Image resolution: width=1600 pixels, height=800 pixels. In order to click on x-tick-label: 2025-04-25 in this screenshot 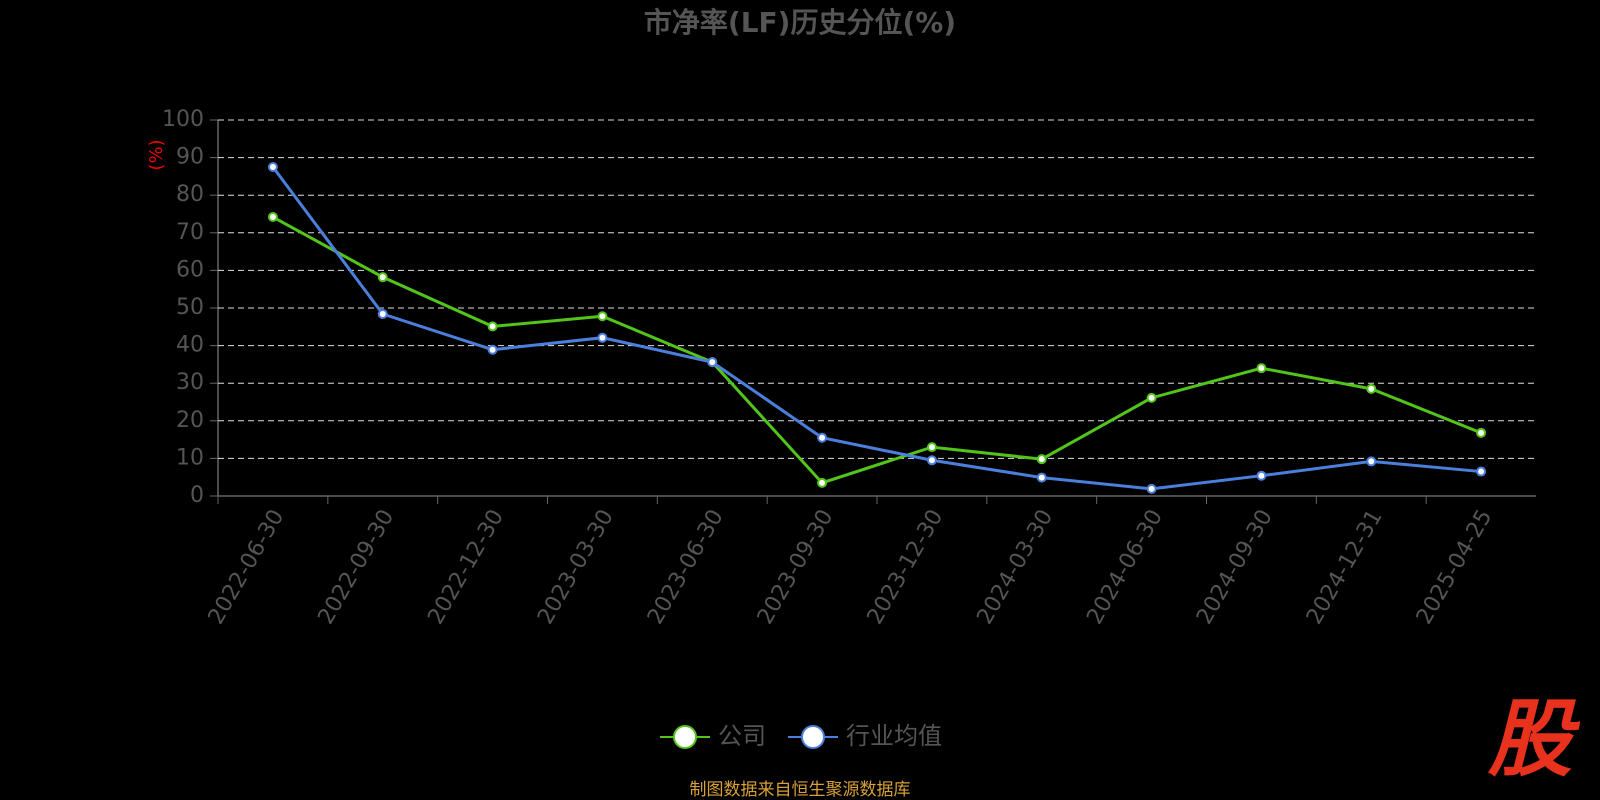, I will do `click(1455, 567)`.